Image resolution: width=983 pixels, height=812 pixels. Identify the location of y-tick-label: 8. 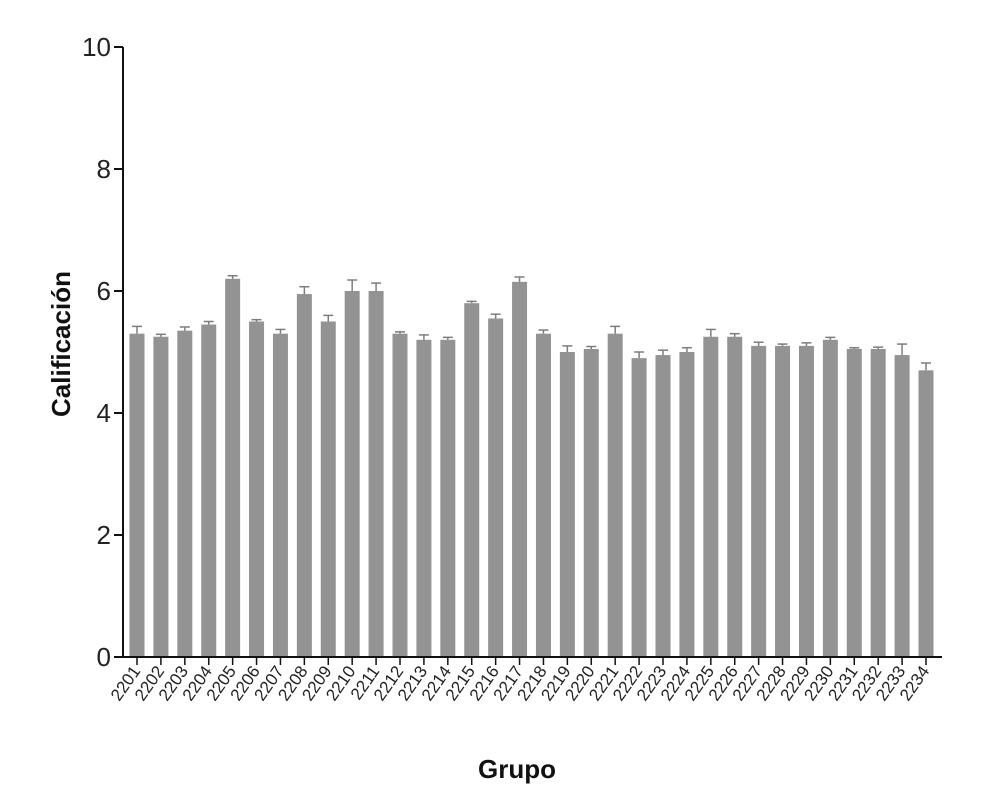
(104, 169).